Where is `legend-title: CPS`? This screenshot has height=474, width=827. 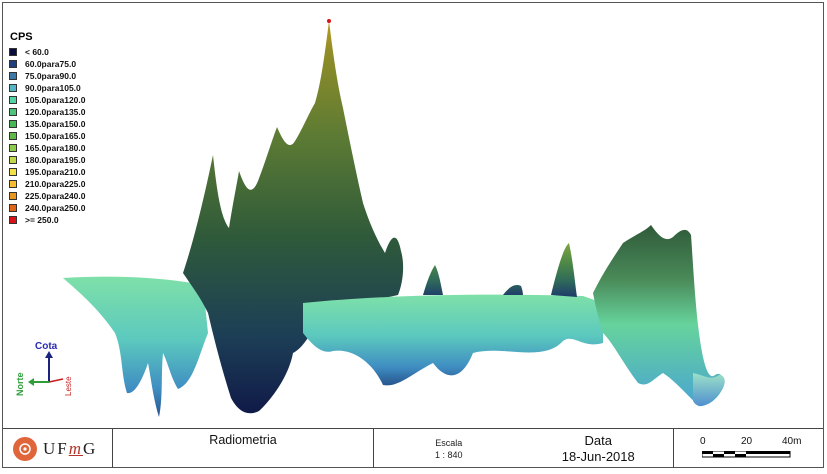
legend-title: CPS is located at coordinates (21, 37).